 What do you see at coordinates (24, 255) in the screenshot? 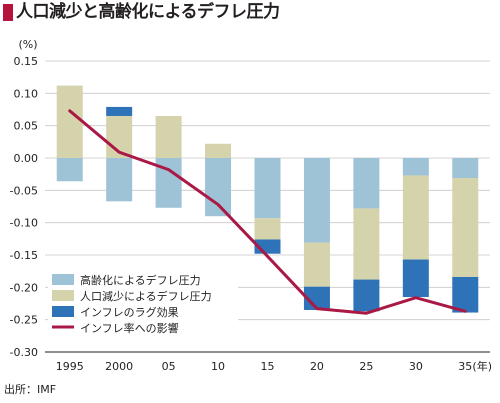
I see `y-tick-label: -0.15` at bounding box center [24, 255].